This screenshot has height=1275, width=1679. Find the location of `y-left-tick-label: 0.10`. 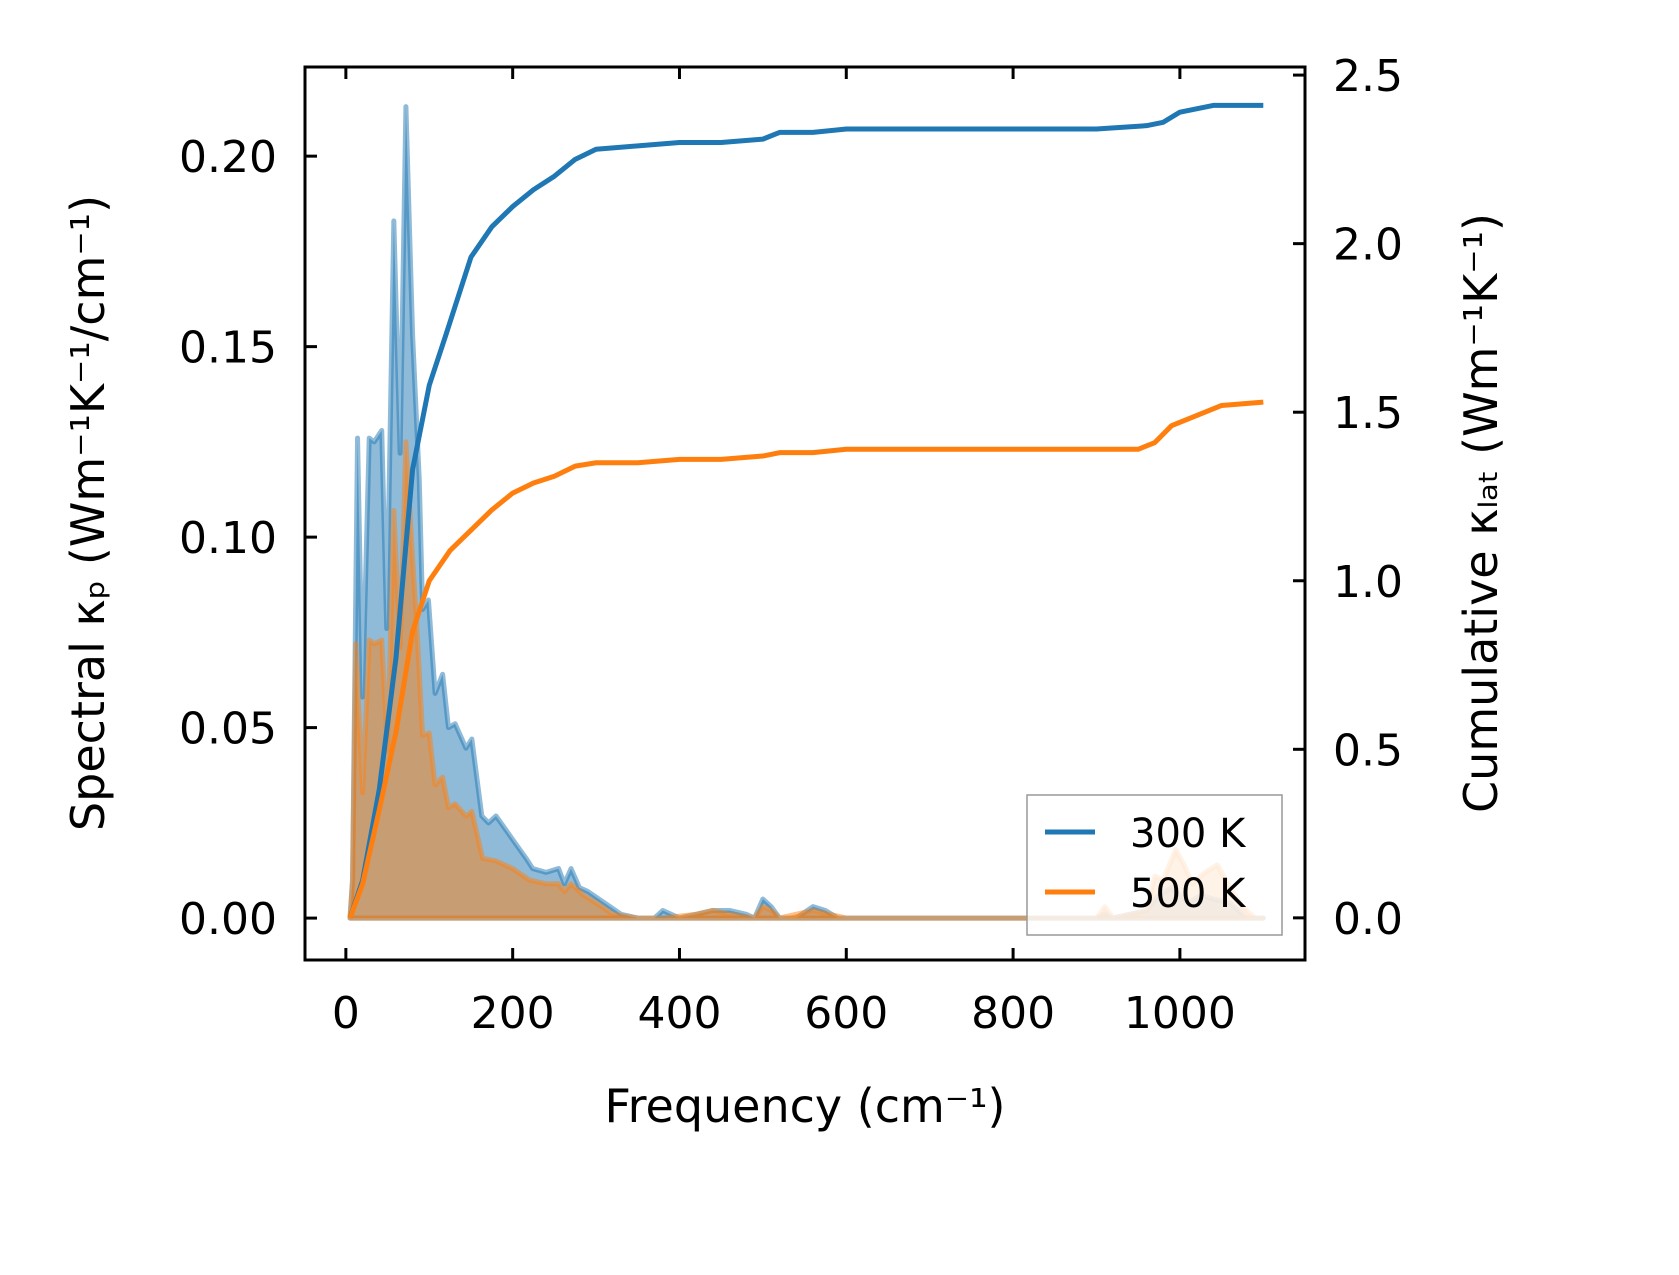

y-left-tick-label: 0.10 is located at coordinates (228, 538).